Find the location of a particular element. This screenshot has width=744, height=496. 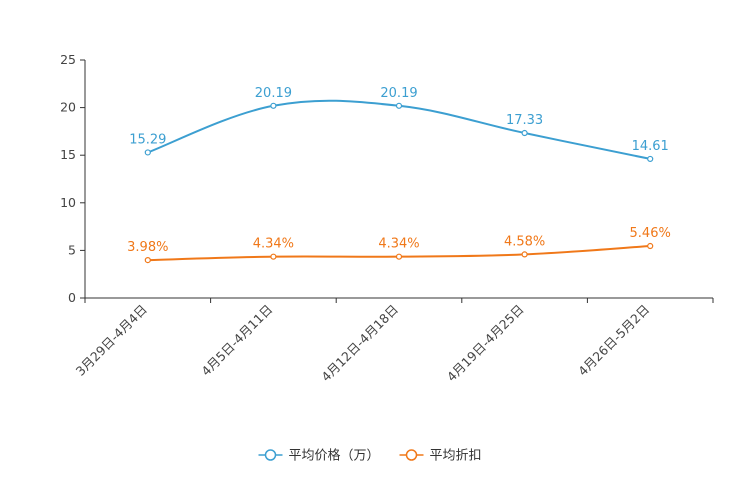

x-tick-label: 4月12日-4月18日 is located at coordinates (359, 343).